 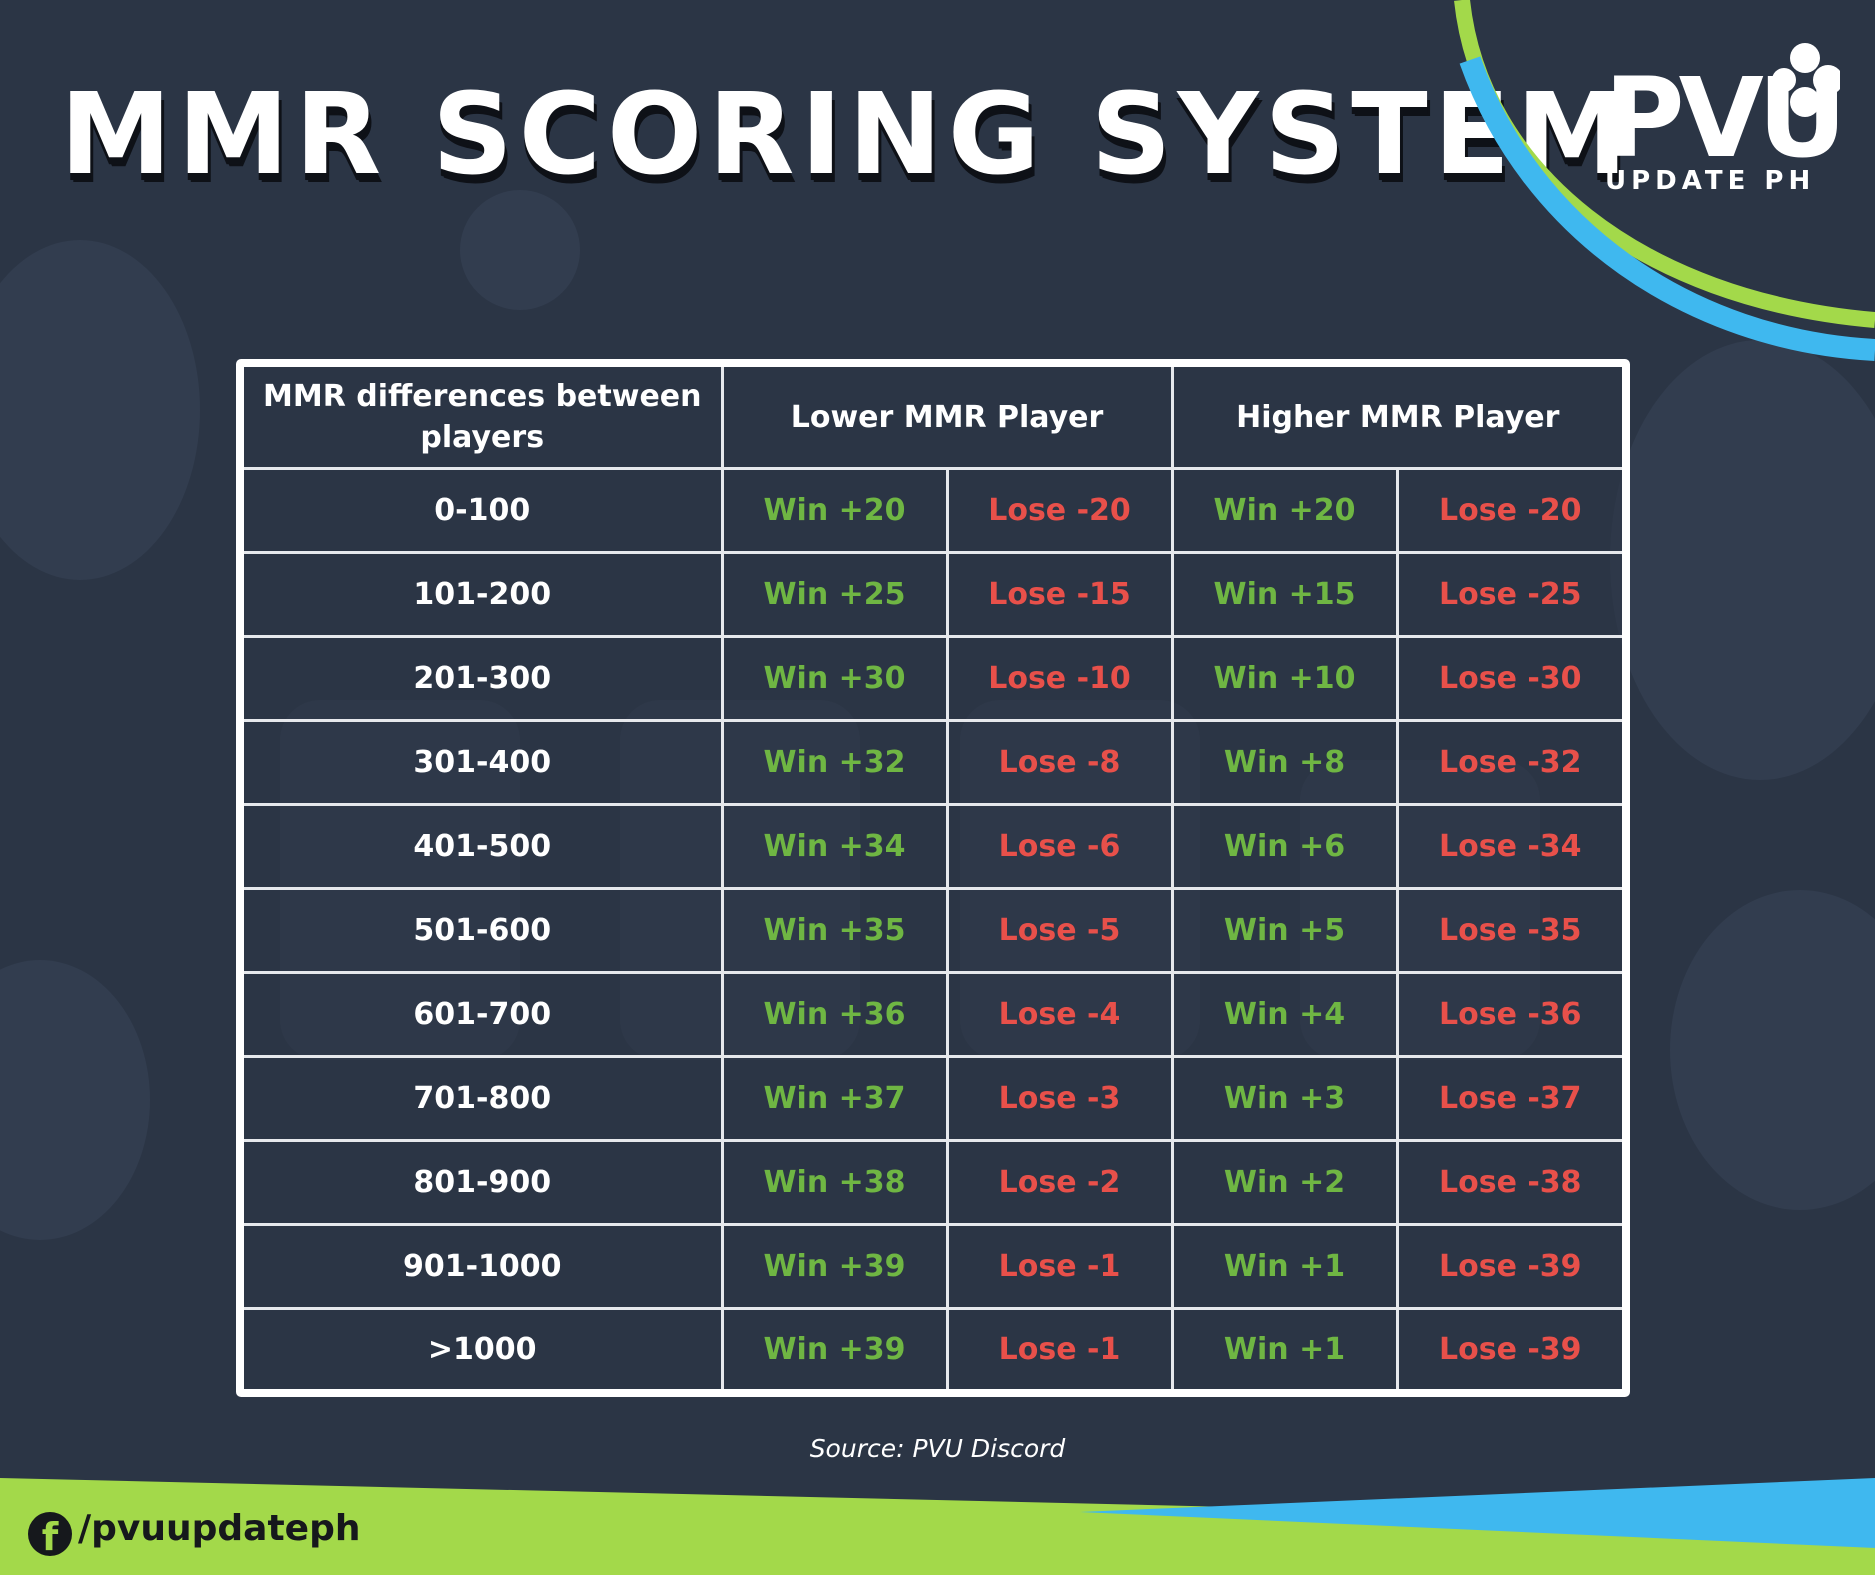 I want to click on header-mmr-difference: MMR differences between players, so click(x=484, y=418).